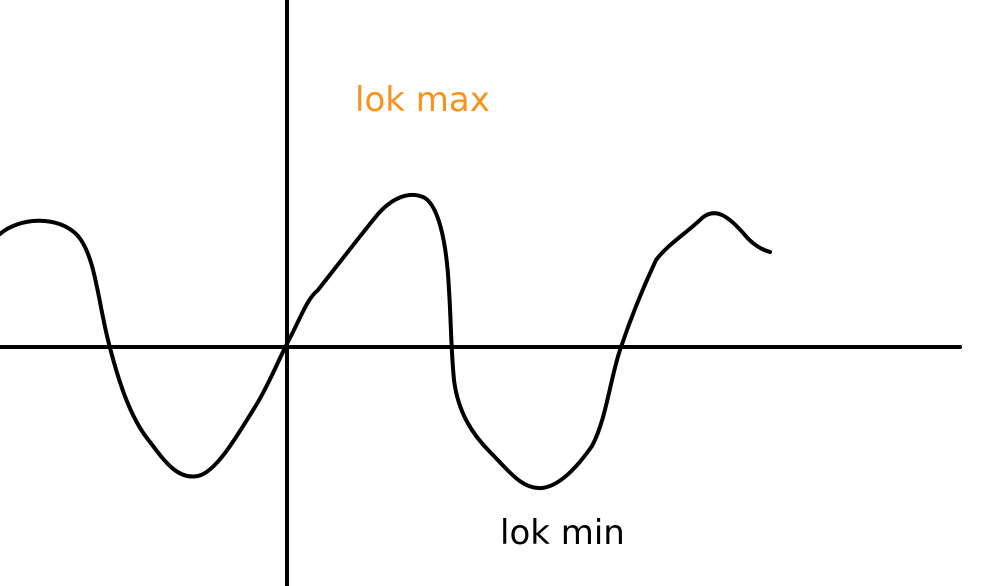 The width and height of the screenshot is (1000, 586). I want to click on local-min-label: lok min, so click(562, 533).